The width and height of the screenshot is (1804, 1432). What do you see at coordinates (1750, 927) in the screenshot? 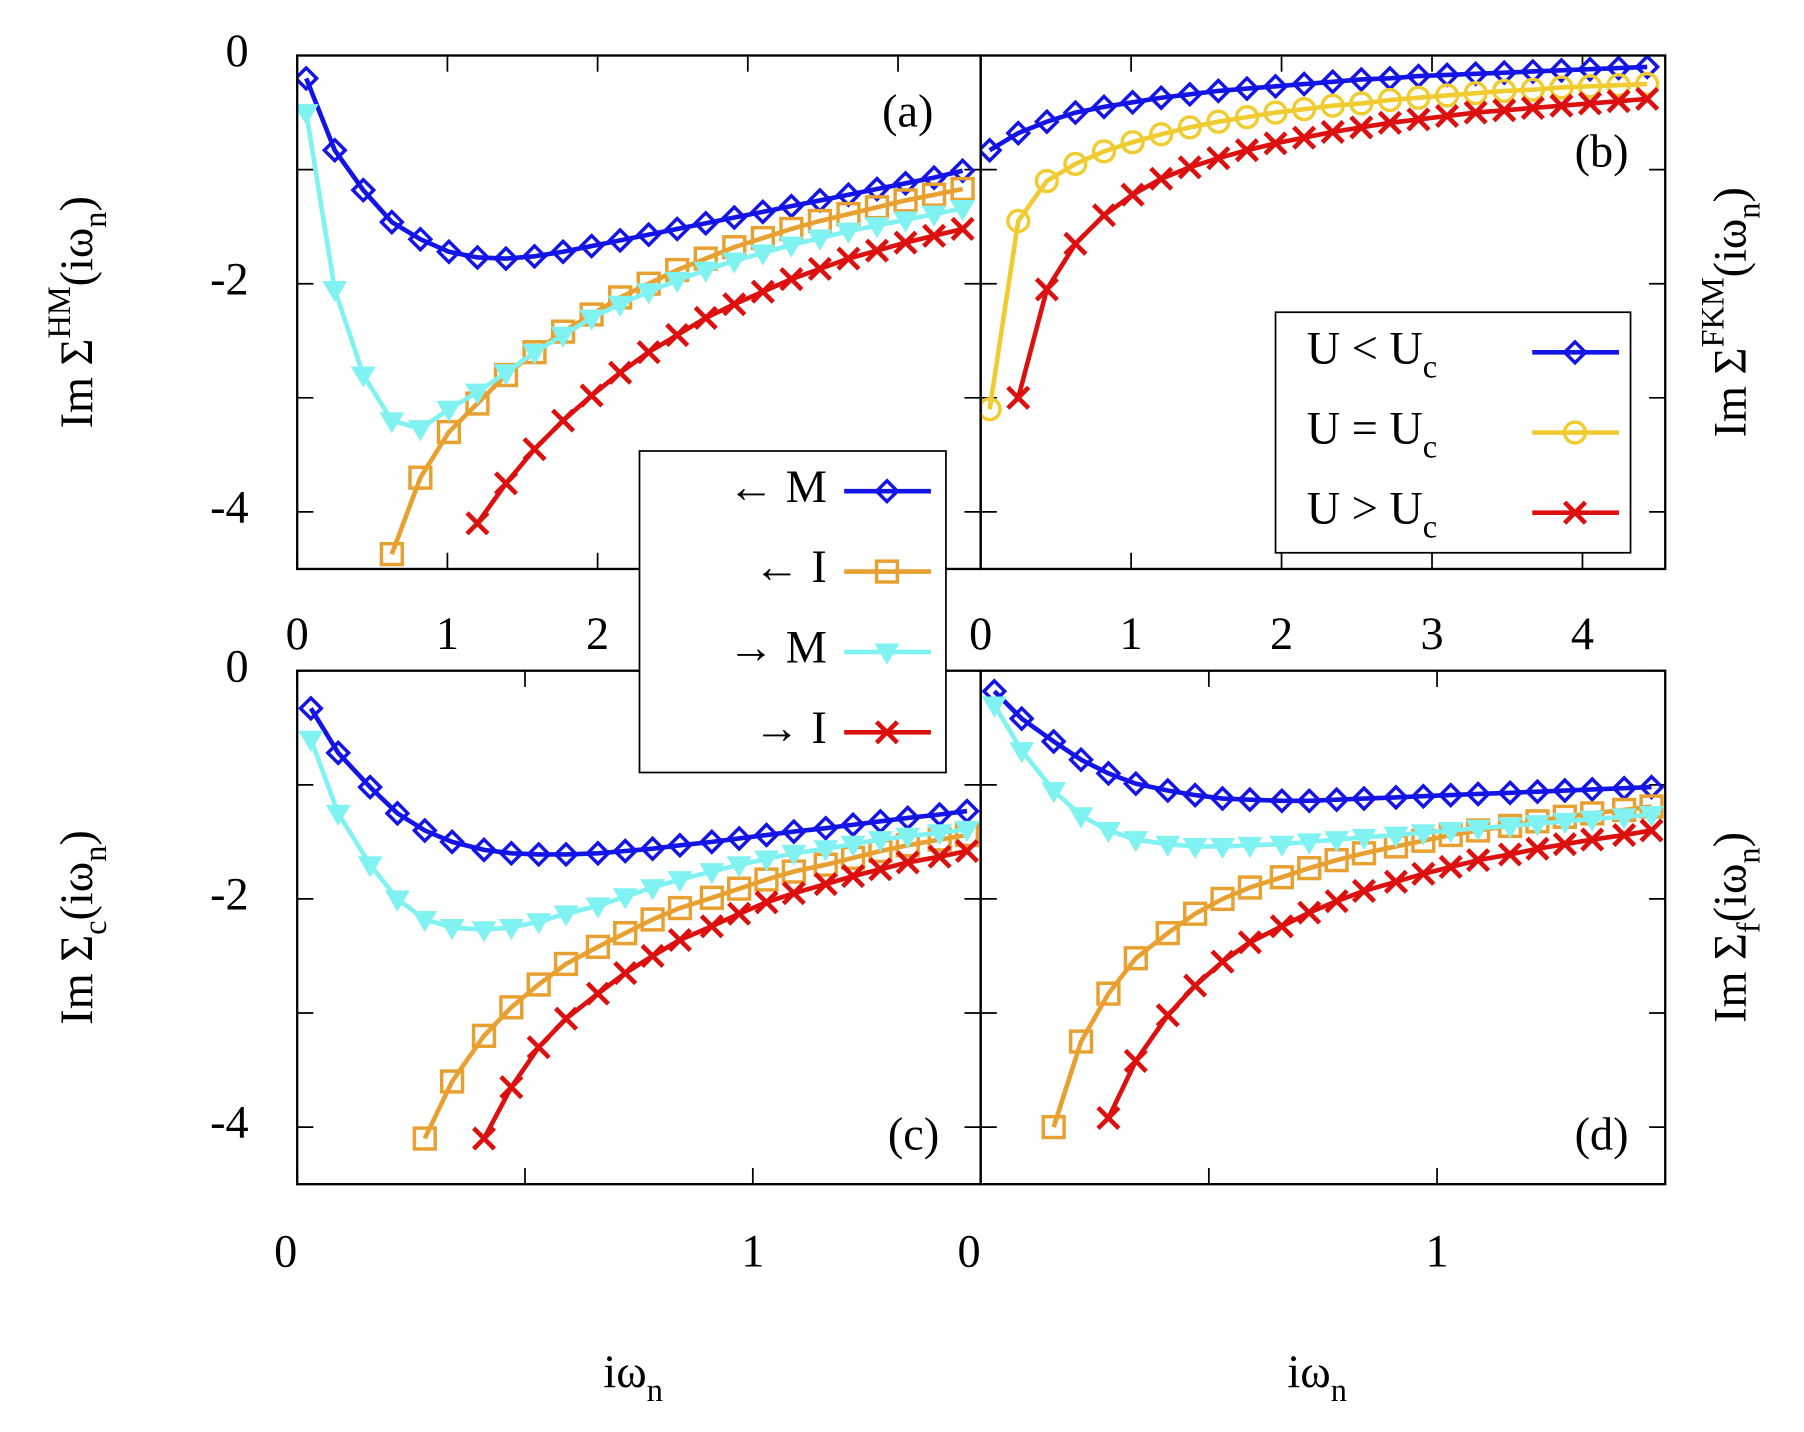
I see `text-part: f` at bounding box center [1750, 927].